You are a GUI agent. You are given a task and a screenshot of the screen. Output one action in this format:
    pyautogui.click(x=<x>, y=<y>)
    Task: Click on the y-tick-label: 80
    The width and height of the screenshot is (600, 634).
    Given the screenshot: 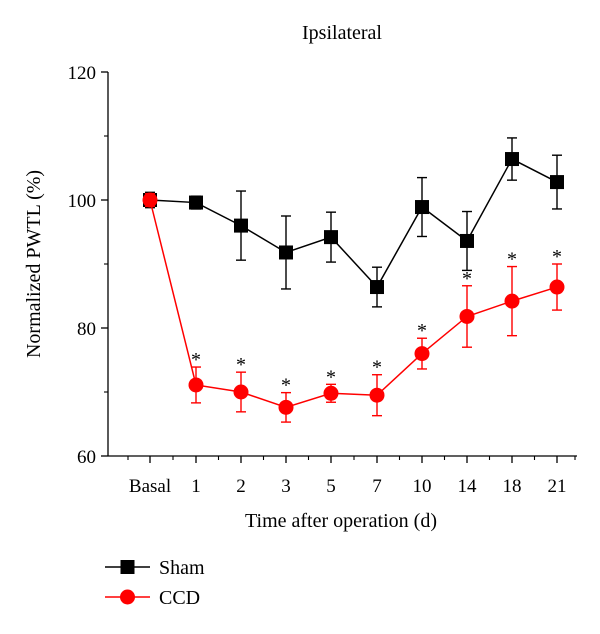 What is the action you would take?
    pyautogui.click(x=86, y=329)
    